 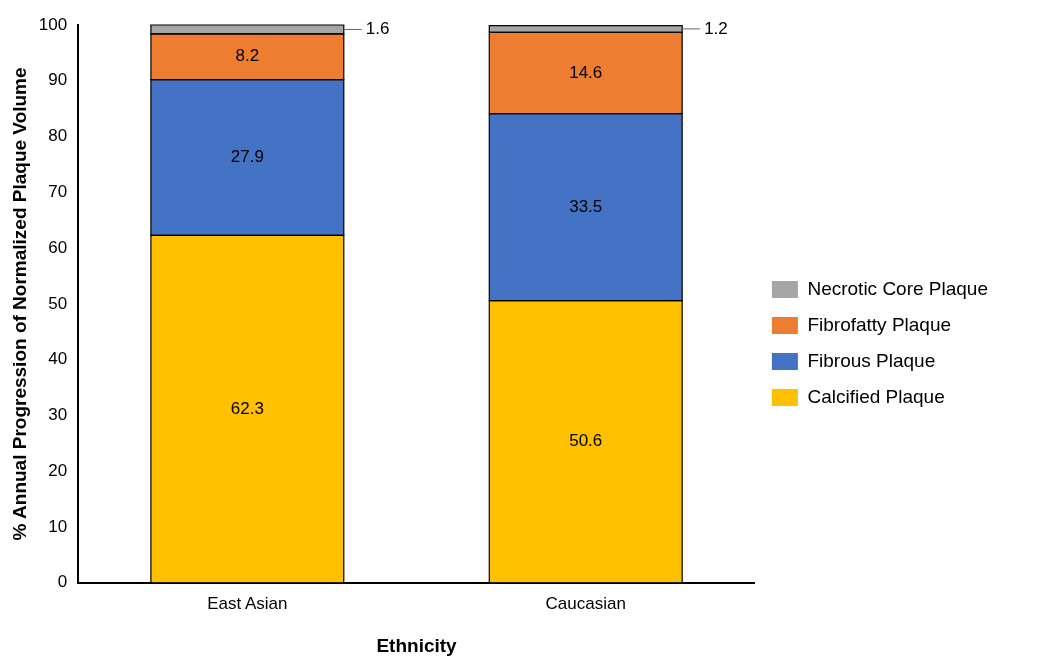 I want to click on legend-label: Fibrous Plaque, so click(x=871, y=360).